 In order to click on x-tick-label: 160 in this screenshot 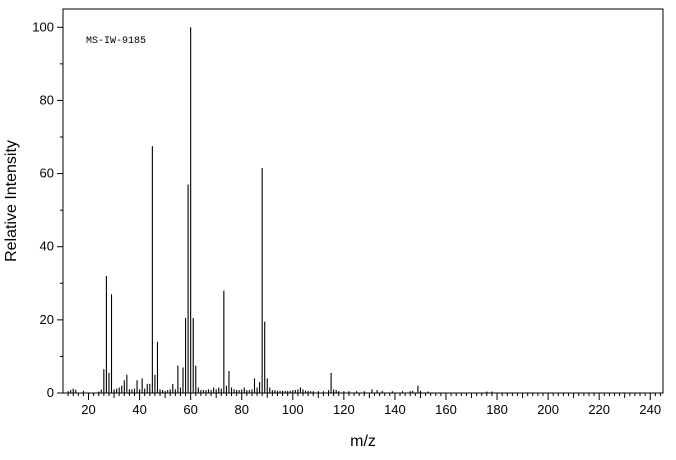, I will do `click(446, 409)`.